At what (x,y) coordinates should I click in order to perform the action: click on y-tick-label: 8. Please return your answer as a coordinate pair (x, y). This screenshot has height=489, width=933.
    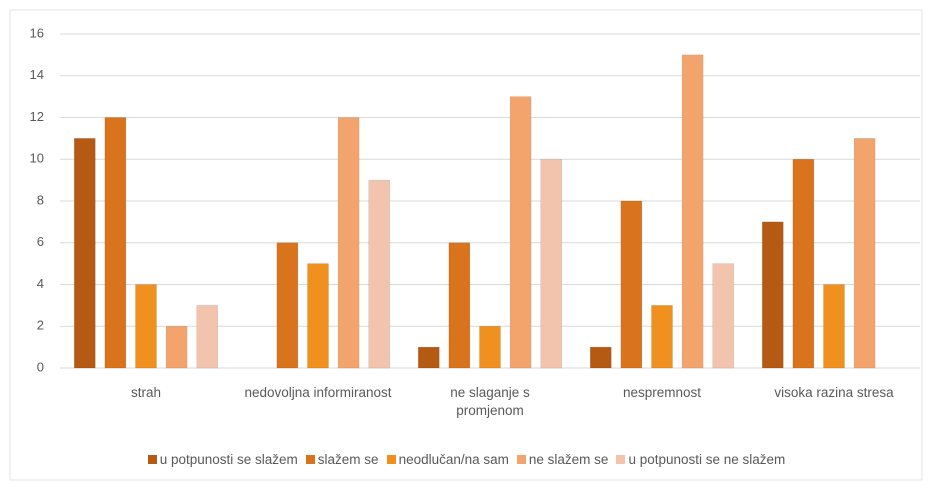
    Looking at the image, I should click on (40, 199).